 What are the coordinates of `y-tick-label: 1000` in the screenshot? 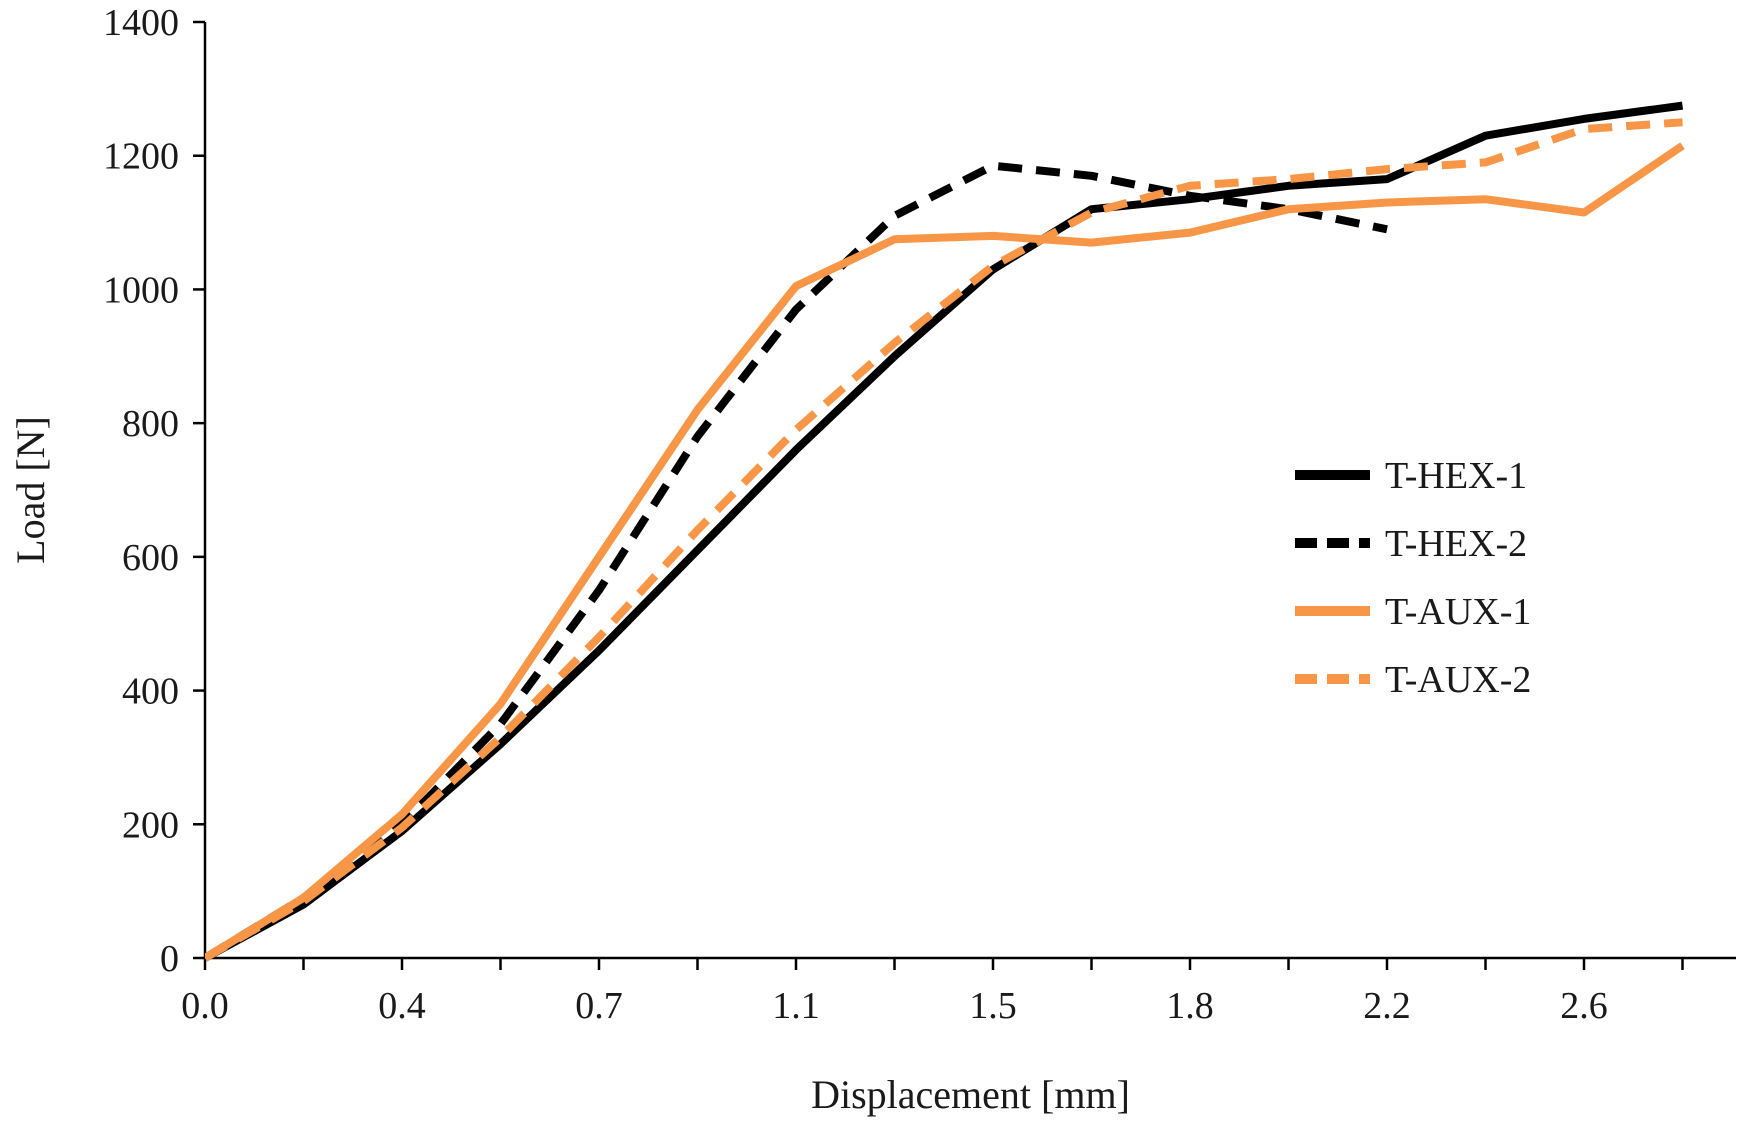 It's located at (141, 290).